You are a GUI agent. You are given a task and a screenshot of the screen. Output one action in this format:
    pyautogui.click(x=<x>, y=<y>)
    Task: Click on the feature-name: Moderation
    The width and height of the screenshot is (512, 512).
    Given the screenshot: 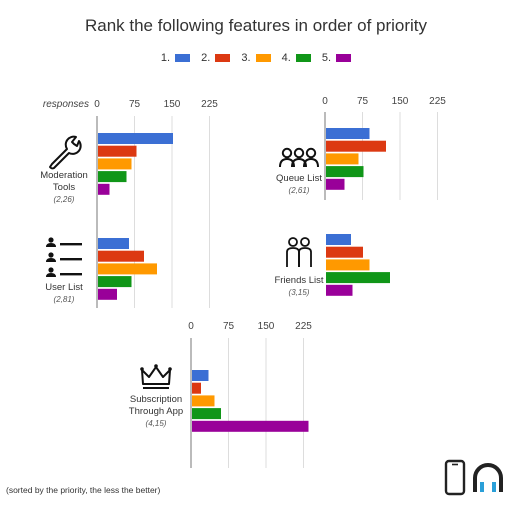 What is the action you would take?
    pyautogui.click(x=64, y=175)
    